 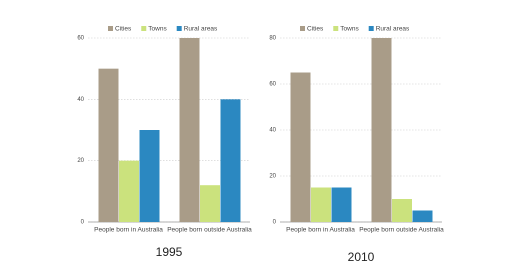 I want to click on chart-title: 2010, so click(x=361, y=257).